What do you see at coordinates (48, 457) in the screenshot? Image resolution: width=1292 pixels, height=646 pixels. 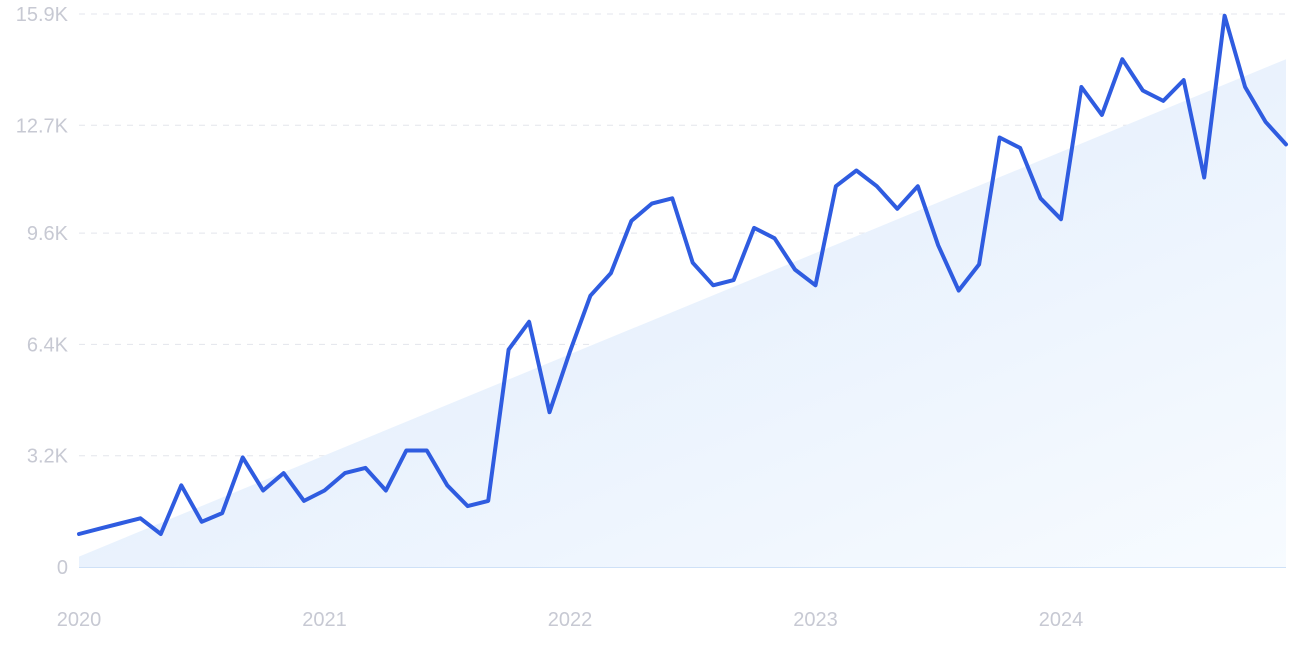 I see `y-tick-label: 3.2K` at bounding box center [48, 457].